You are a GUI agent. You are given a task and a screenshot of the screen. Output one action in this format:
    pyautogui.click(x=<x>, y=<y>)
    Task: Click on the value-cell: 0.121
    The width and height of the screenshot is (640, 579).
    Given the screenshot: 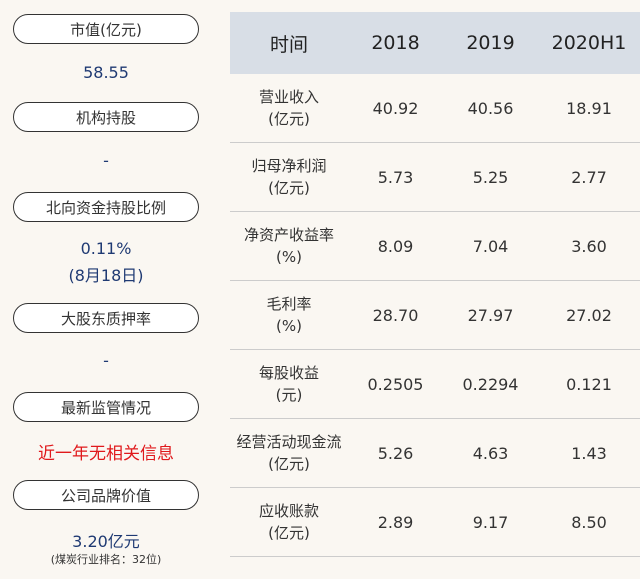 What is the action you would take?
    pyautogui.click(x=589, y=384)
    